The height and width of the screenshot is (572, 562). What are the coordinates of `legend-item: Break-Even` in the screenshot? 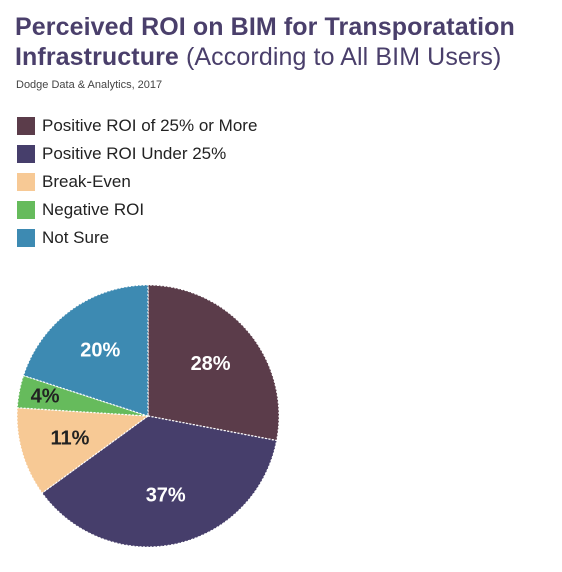 It's located at (137, 182).